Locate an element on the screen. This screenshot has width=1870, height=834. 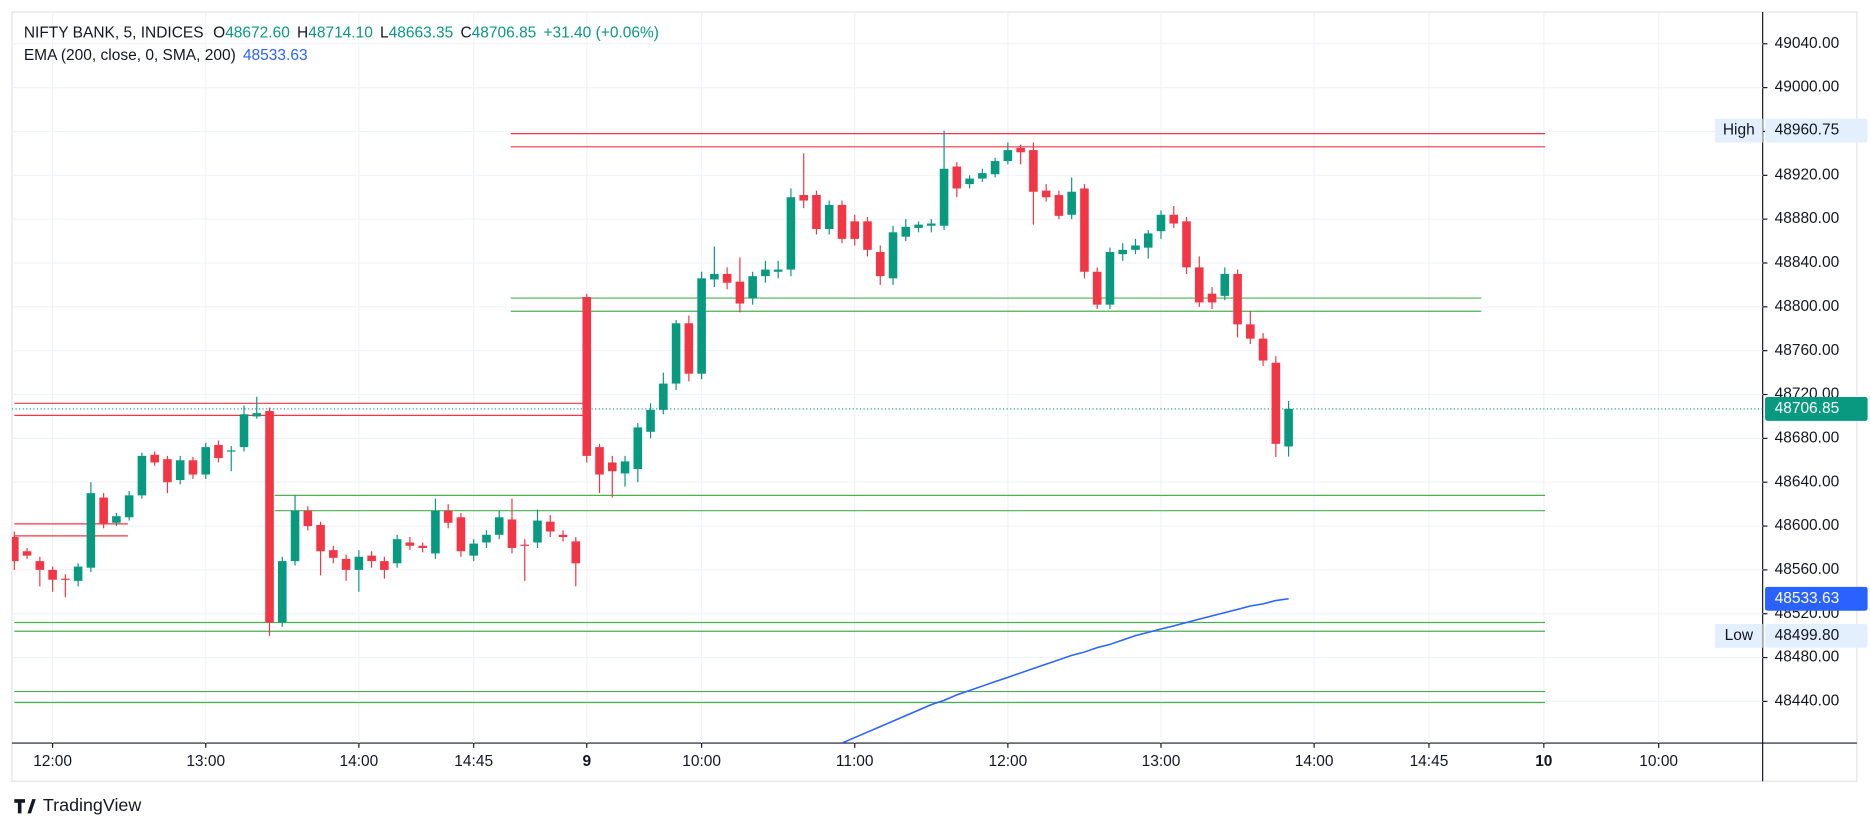
x-tick-label: 11:00 is located at coordinates (855, 761).